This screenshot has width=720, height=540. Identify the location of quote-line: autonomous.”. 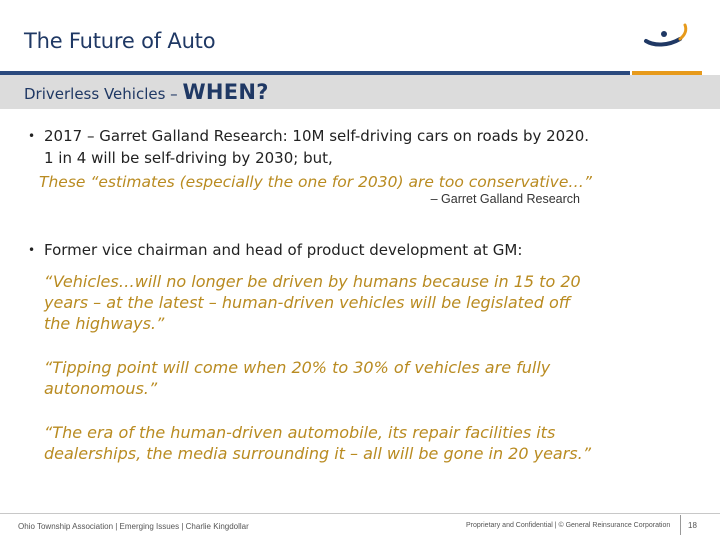
(101, 388).